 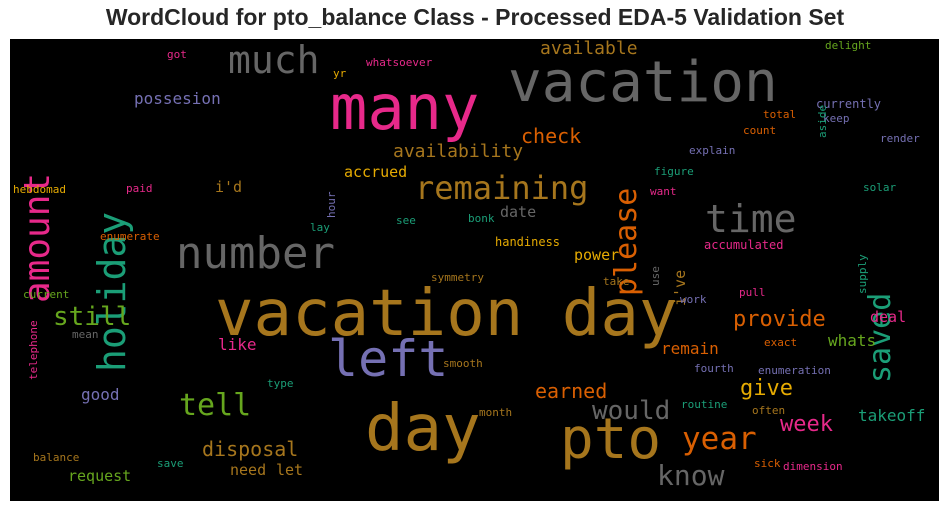 What do you see at coordinates (616, 281) in the screenshot?
I see `word-take: take` at bounding box center [616, 281].